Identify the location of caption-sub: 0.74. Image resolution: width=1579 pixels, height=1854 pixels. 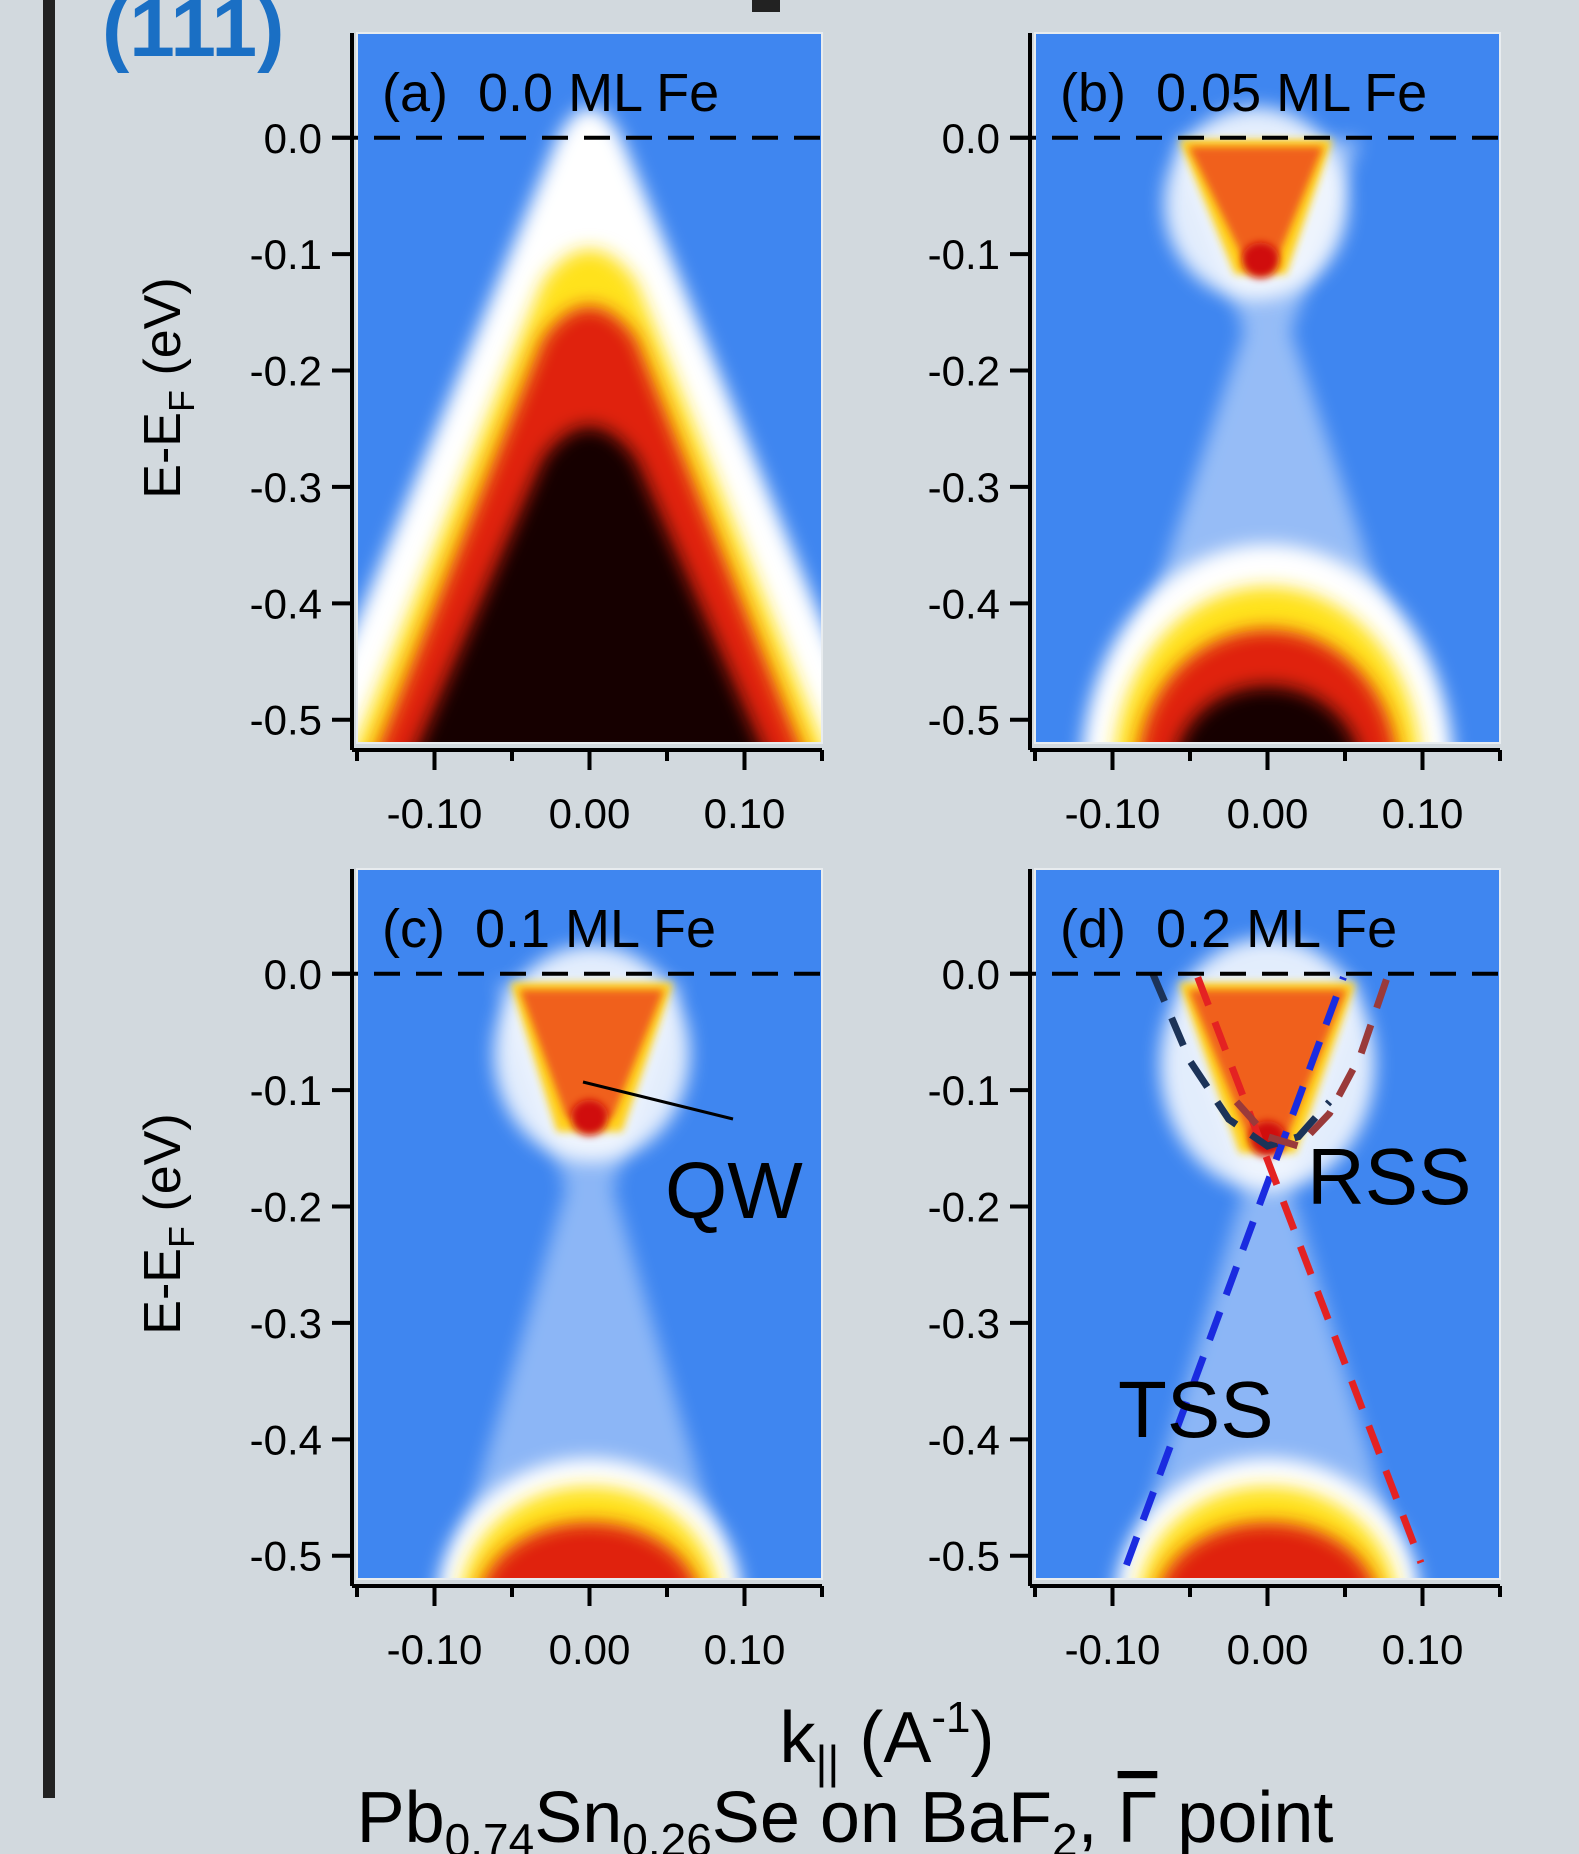
(490, 1834).